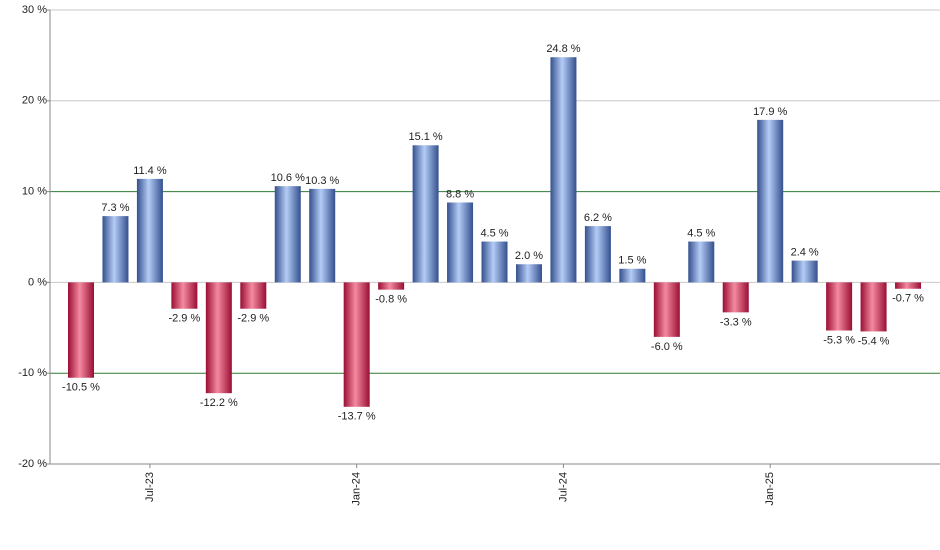  I want to click on value-label: 7.3 %, so click(115, 208).